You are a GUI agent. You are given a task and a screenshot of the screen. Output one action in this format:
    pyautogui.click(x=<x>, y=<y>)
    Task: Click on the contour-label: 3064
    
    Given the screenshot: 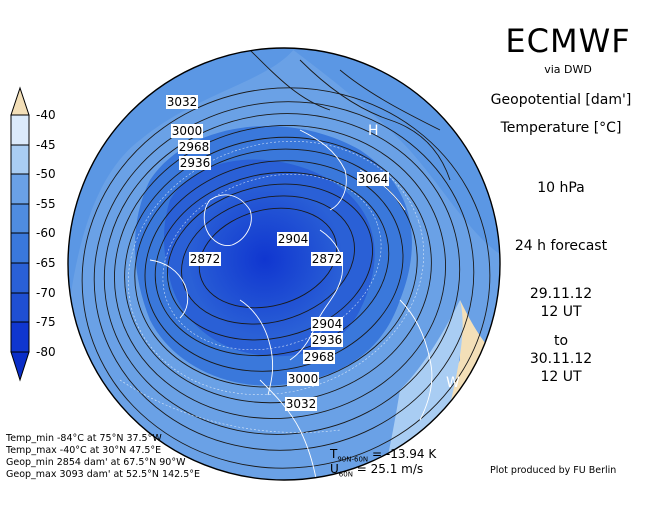 What is the action you would take?
    pyautogui.click(x=373, y=179)
    